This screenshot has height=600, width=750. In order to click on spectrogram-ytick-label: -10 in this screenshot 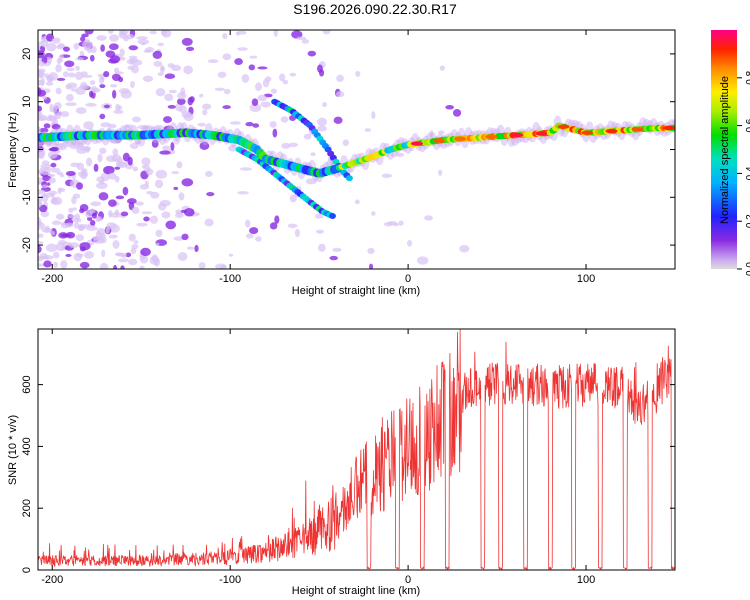, I will do `click(27, 197)`.